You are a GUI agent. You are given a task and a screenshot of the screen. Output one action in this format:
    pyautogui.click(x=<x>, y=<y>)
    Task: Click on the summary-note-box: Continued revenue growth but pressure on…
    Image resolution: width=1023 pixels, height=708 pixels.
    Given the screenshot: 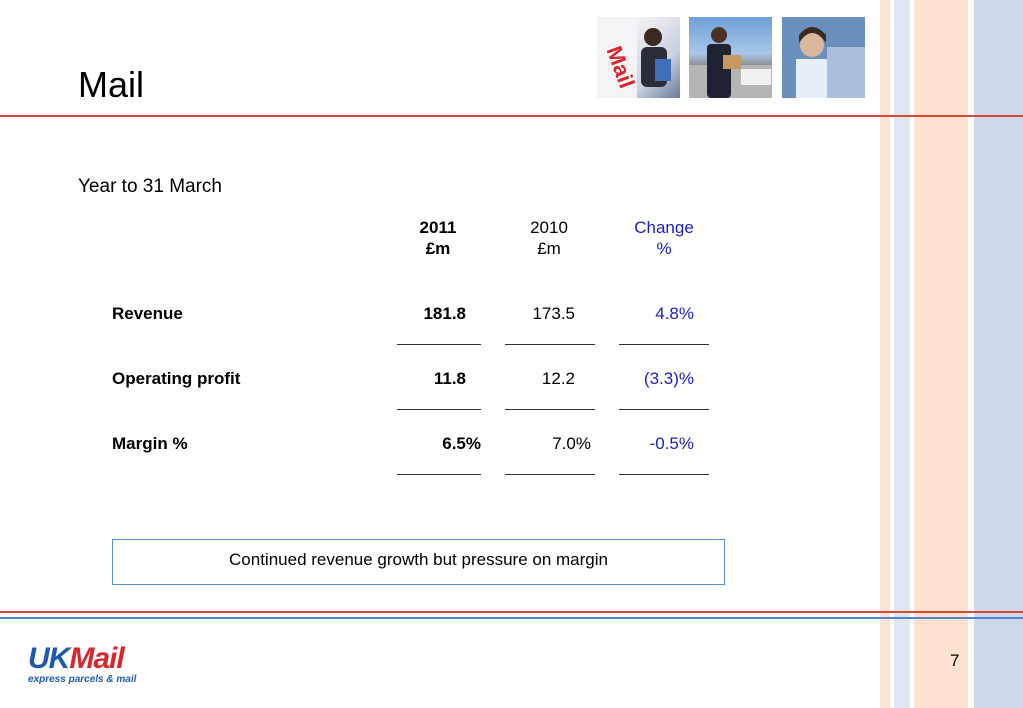 What is the action you would take?
    pyautogui.click(x=418, y=562)
    